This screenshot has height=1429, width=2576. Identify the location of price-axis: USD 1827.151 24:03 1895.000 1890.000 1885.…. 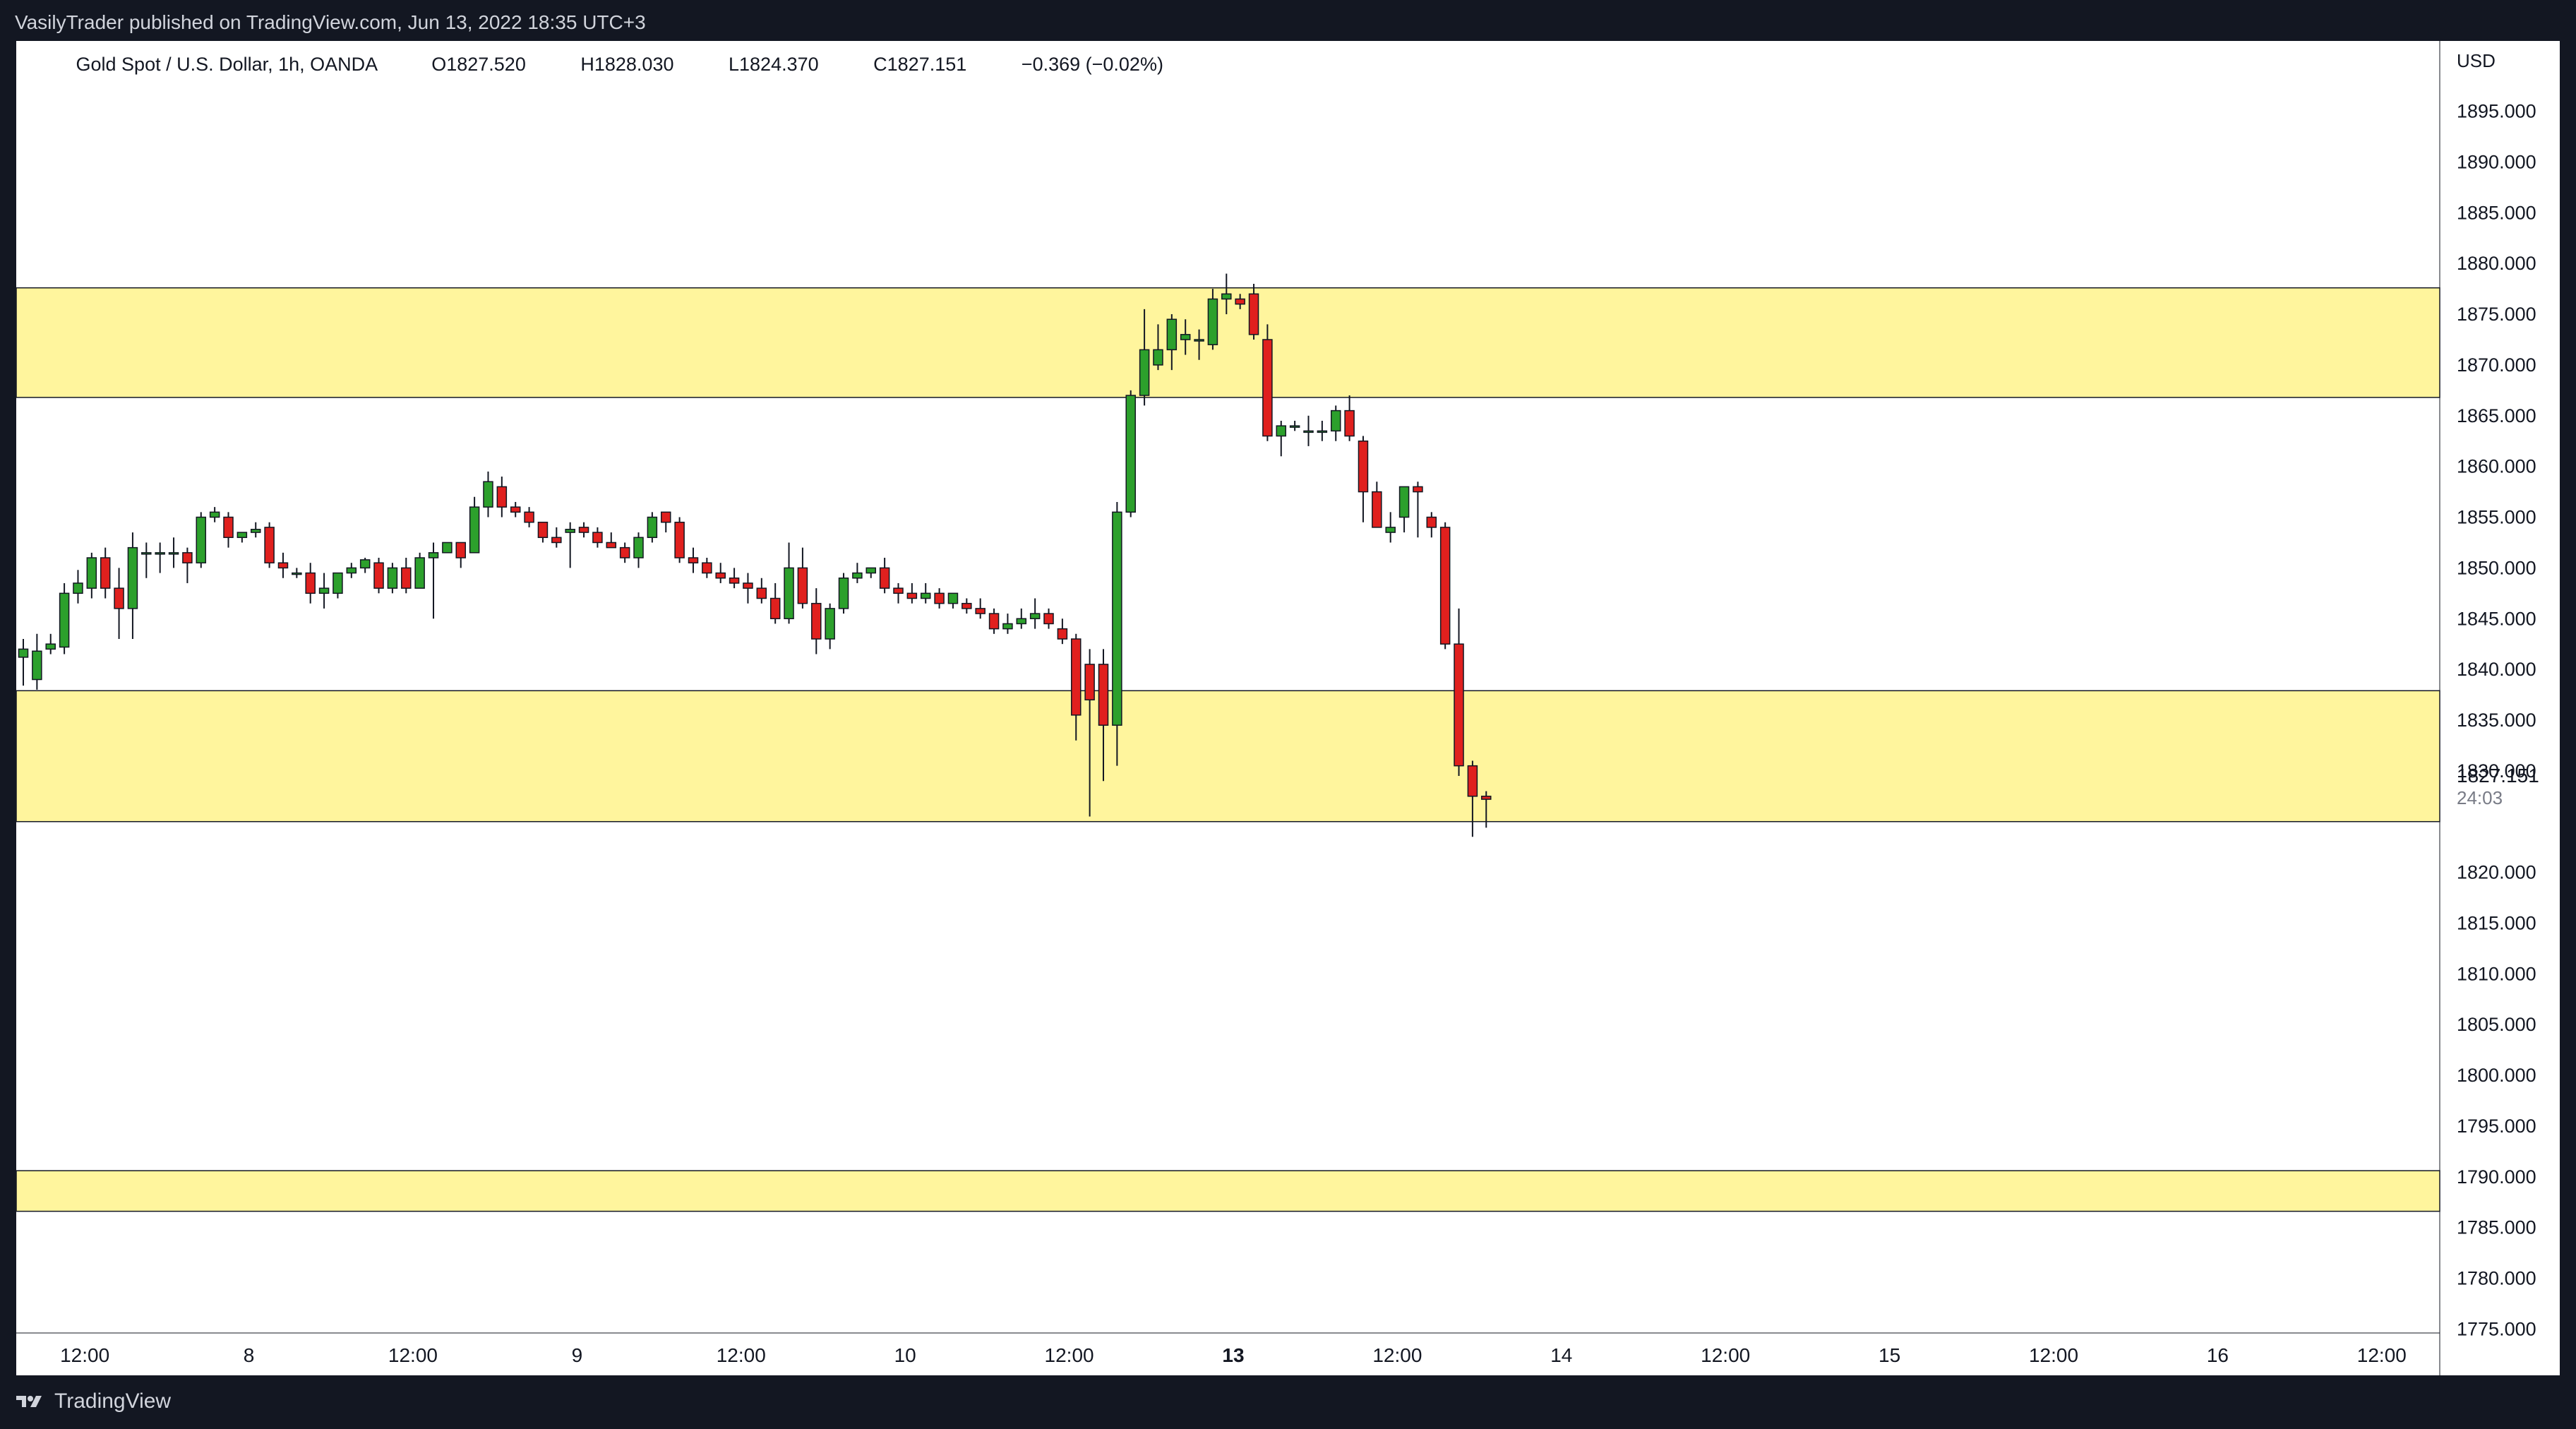
(2498, 694).